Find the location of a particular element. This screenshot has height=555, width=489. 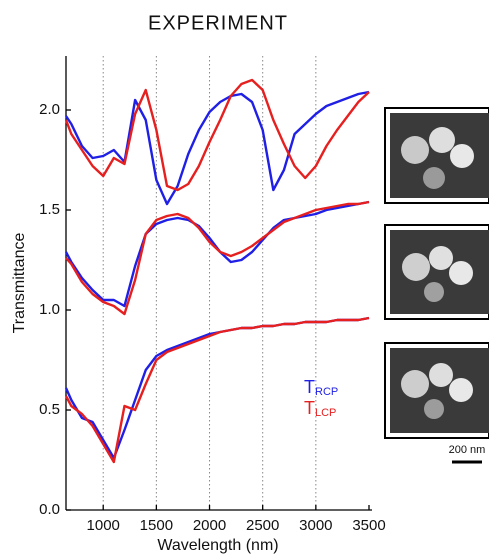

x-tick-label: 3000 is located at coordinates (315, 525).